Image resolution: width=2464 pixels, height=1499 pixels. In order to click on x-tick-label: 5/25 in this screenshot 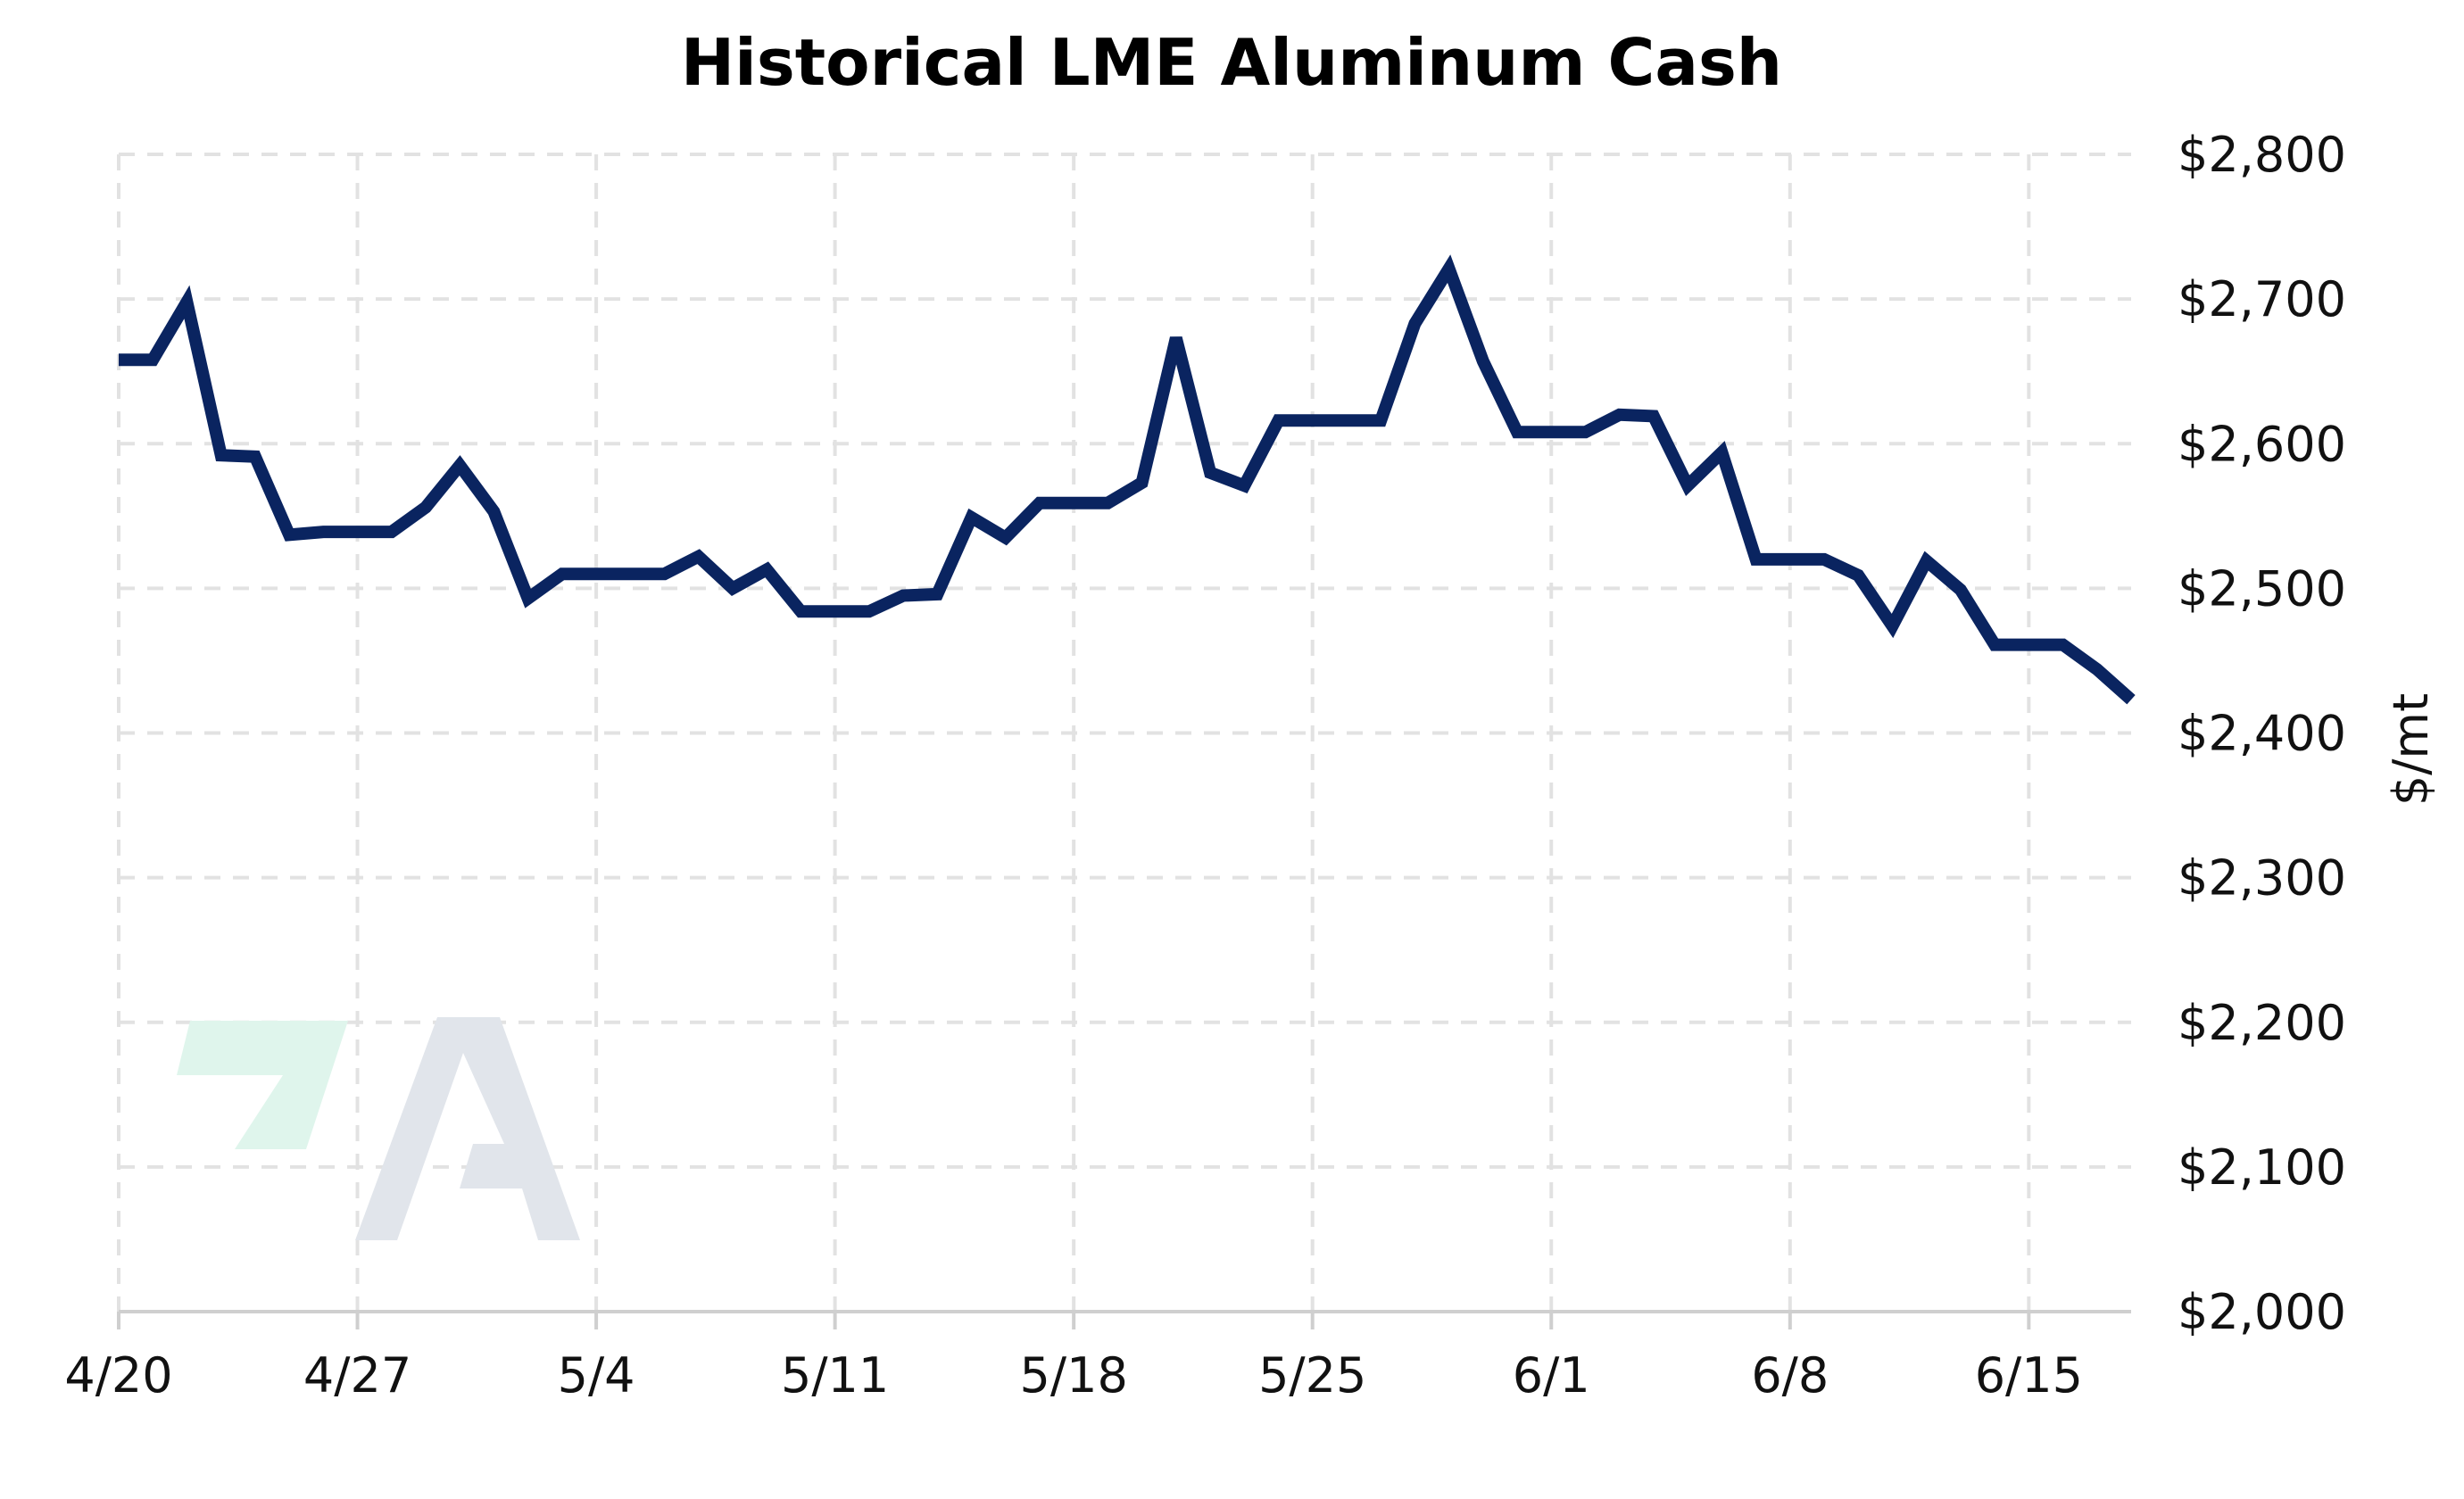, I will do `click(1312, 1376)`.